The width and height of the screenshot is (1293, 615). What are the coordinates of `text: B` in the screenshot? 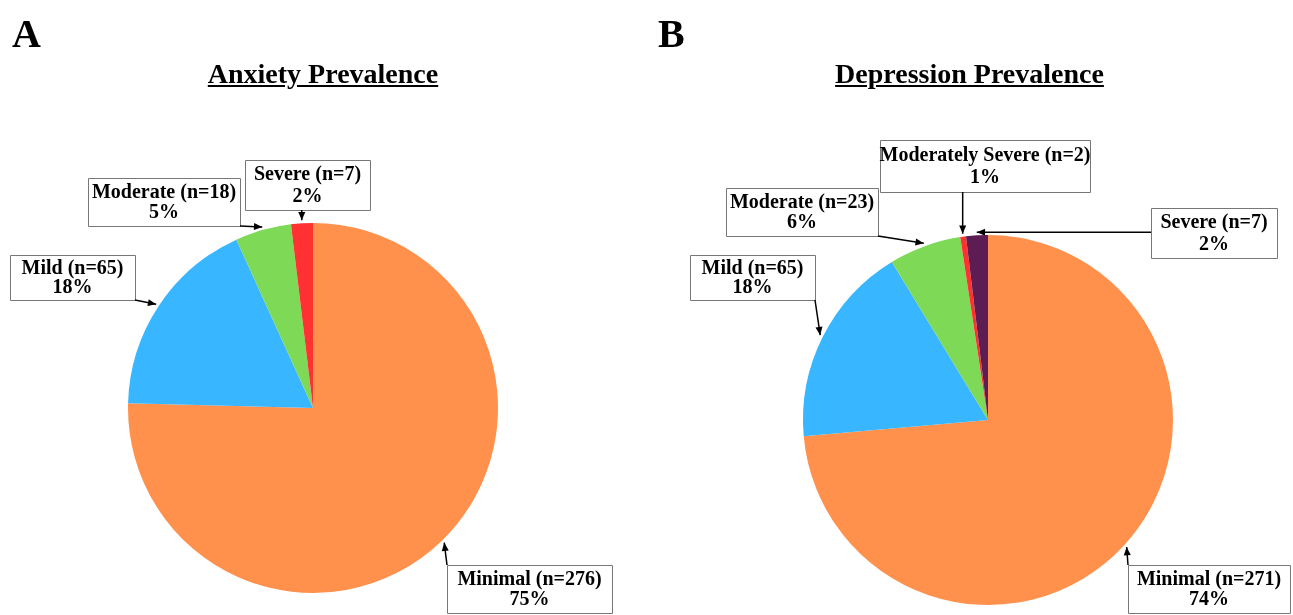 It's located at (671, 33).